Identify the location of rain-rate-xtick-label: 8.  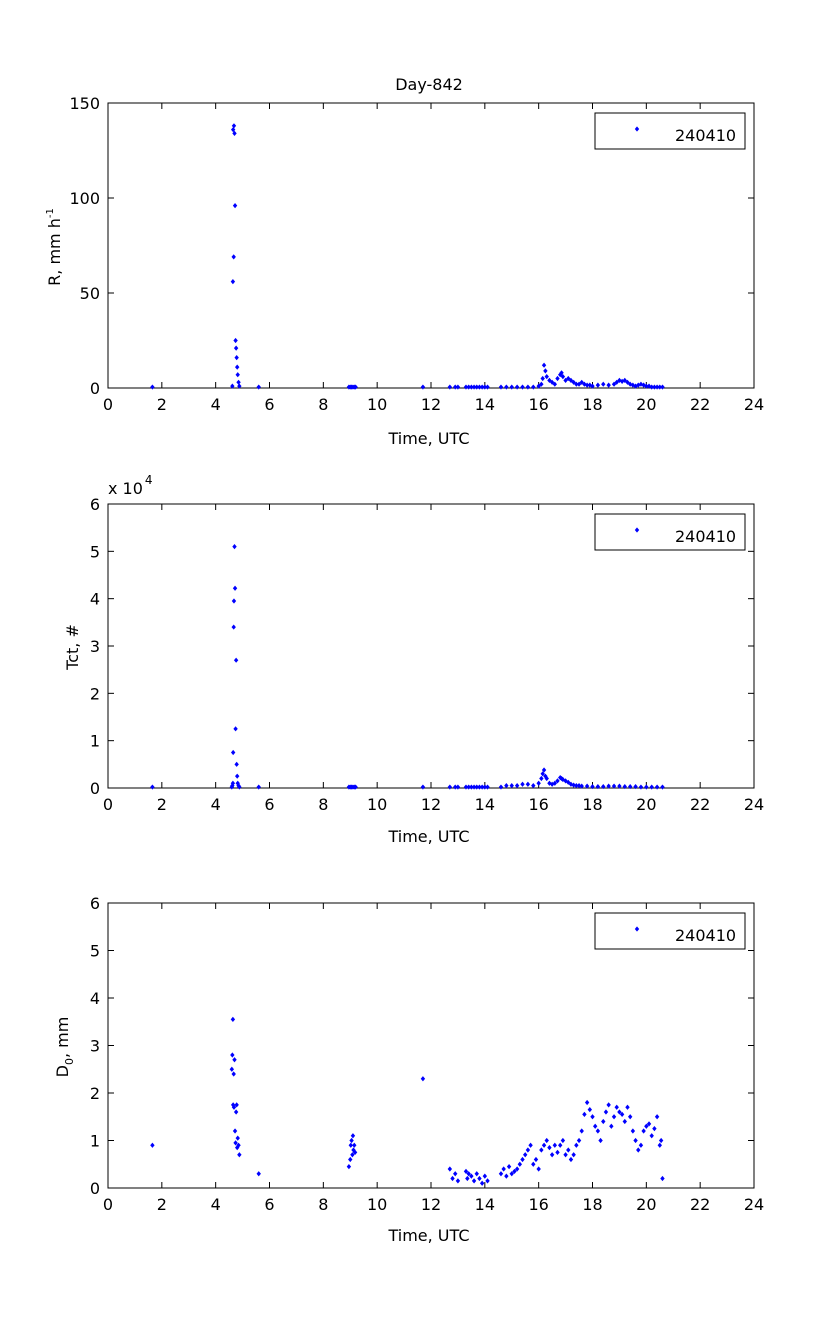
(323, 404).